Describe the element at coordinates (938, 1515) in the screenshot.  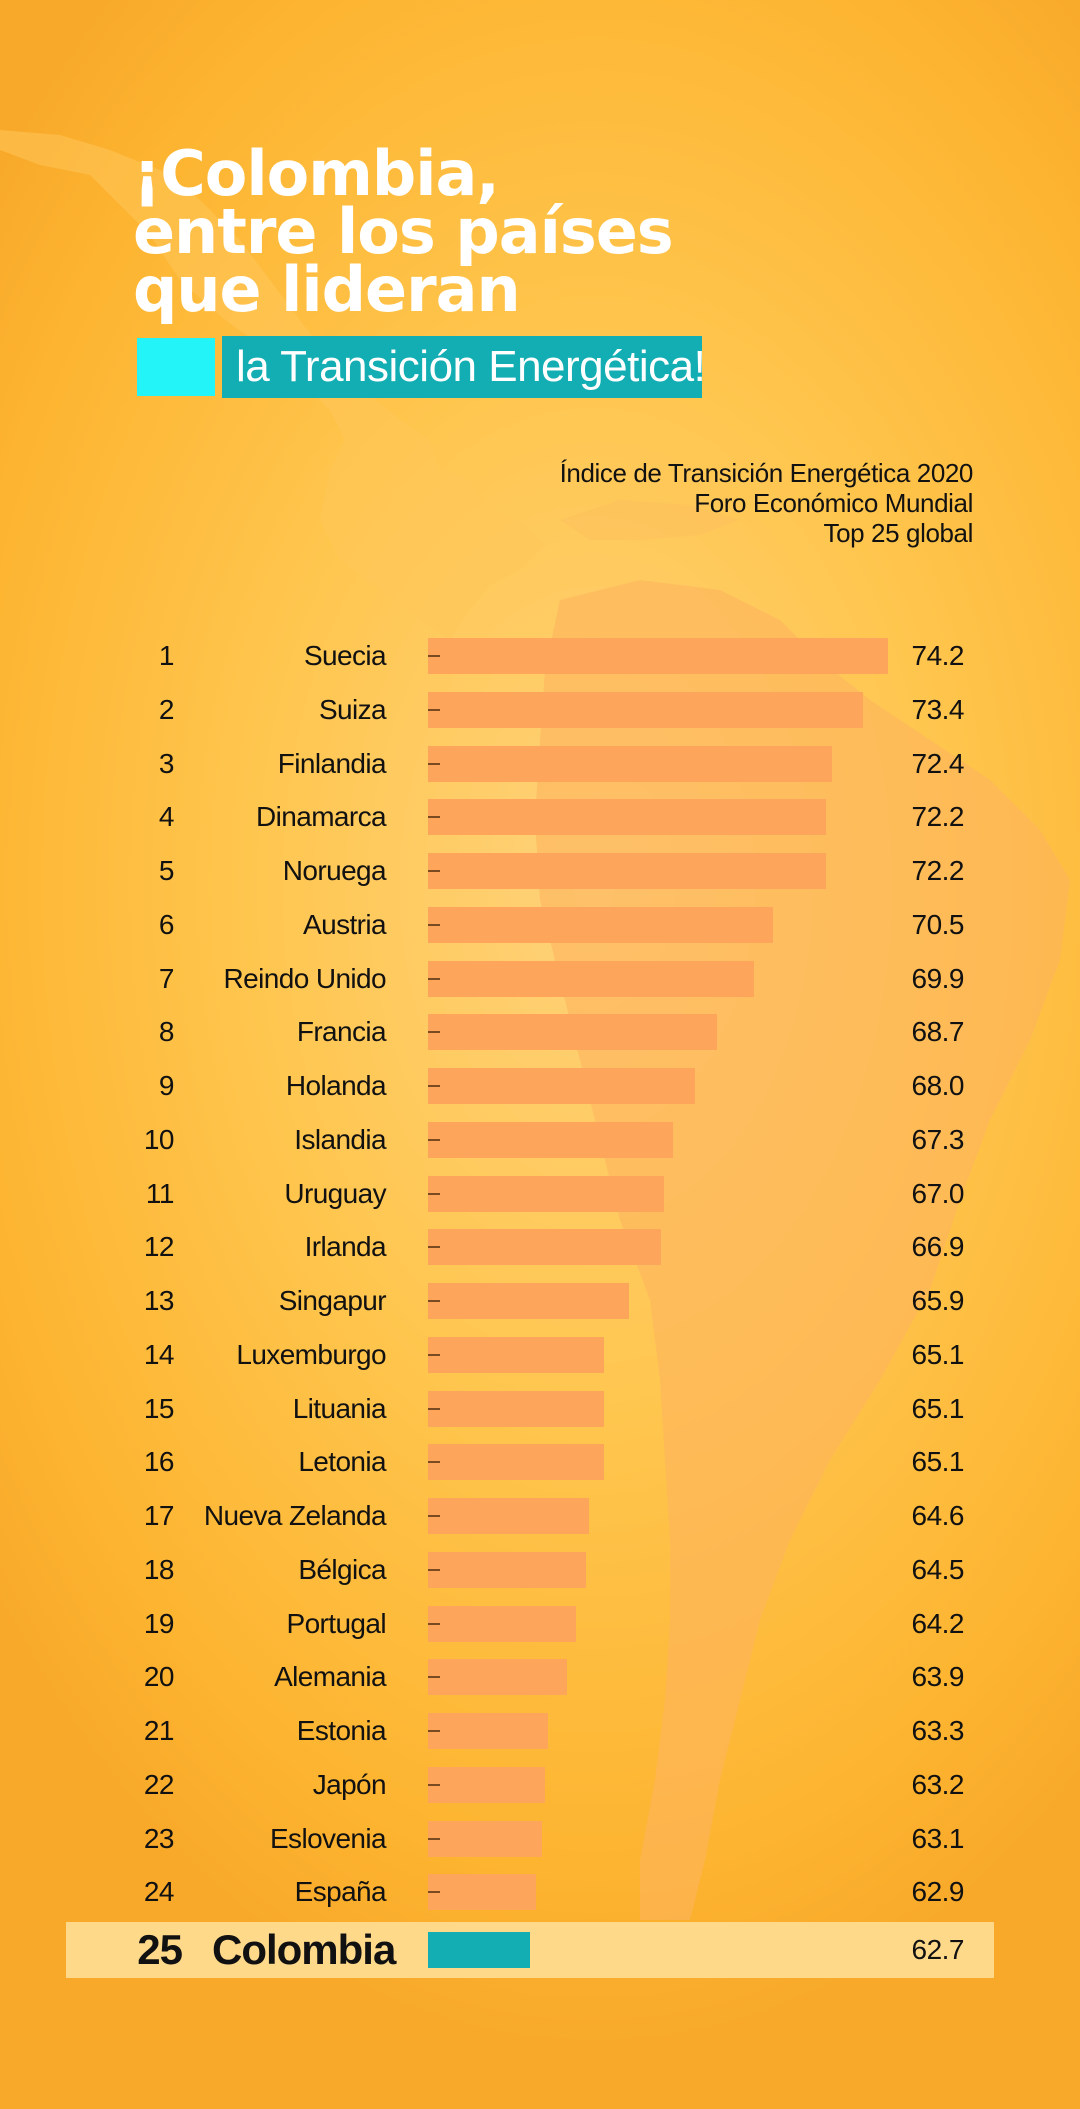
I see `value-label: 64.6` at that location.